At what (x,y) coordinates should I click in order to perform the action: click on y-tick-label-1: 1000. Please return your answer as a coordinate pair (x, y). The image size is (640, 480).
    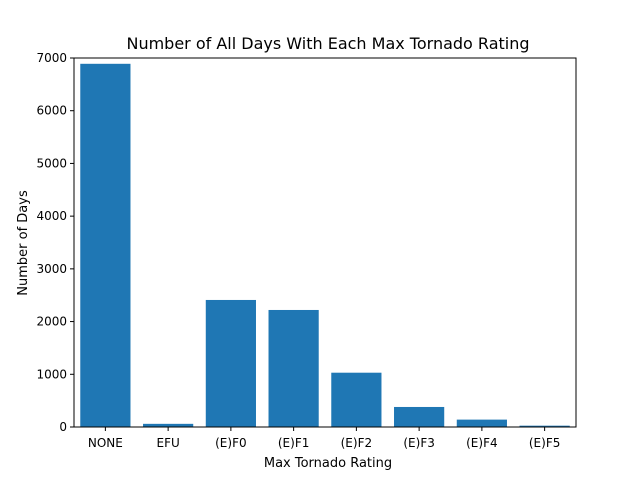
    Looking at the image, I should click on (51, 374).